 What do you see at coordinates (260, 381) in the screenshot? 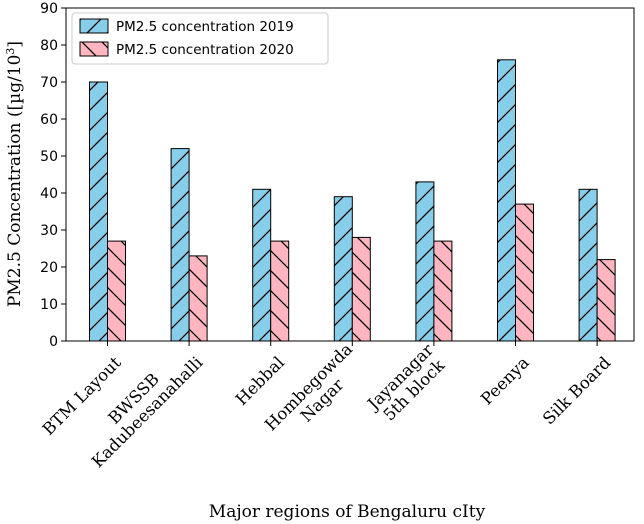
I see `x-tick-label-2: Hebbal` at bounding box center [260, 381].